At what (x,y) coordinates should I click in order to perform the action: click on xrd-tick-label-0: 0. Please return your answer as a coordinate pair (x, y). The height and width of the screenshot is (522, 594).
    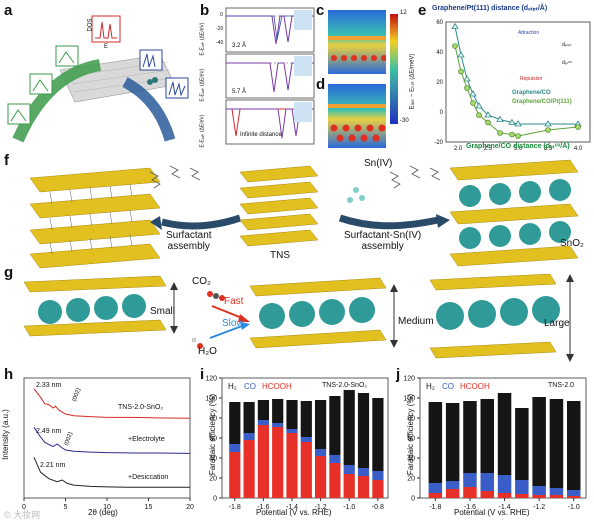
    Looking at the image, I should click on (24, 507).